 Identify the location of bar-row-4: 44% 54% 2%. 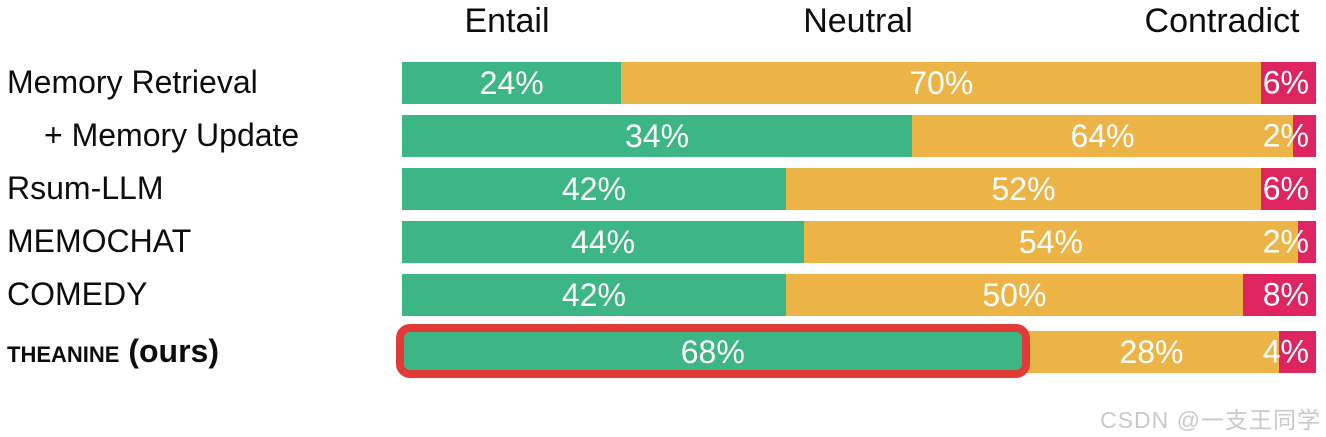
(859, 242).